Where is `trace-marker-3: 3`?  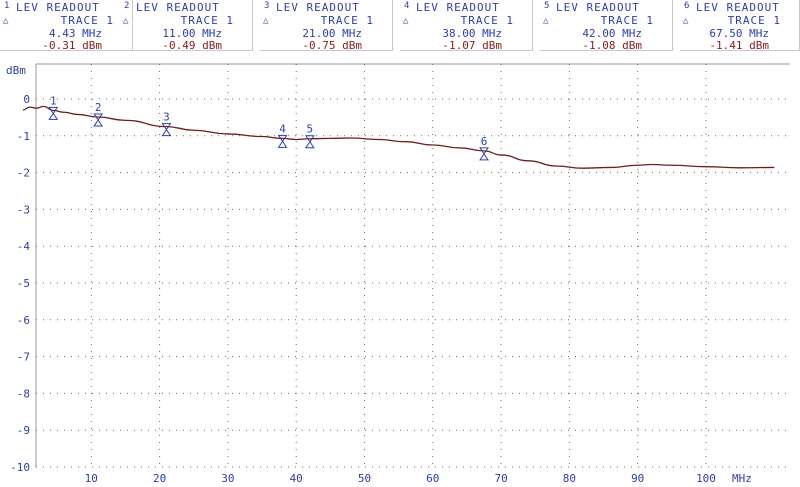
trace-marker-3: 3 is located at coordinates (166, 124).